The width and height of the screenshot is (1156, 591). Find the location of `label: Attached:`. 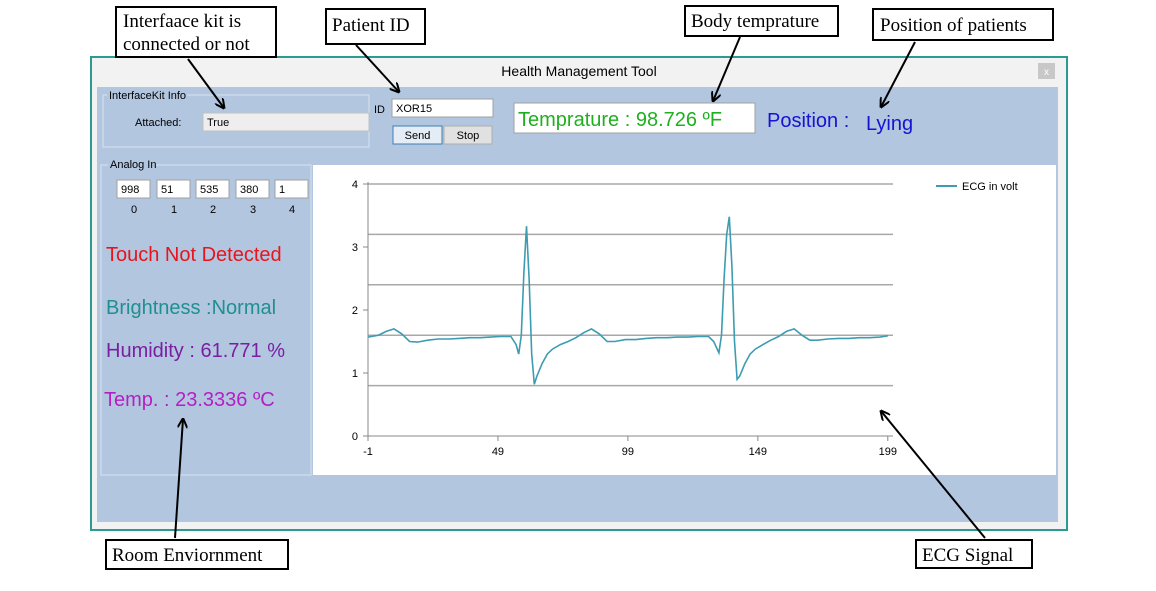

label: Attached: is located at coordinates (158, 123).